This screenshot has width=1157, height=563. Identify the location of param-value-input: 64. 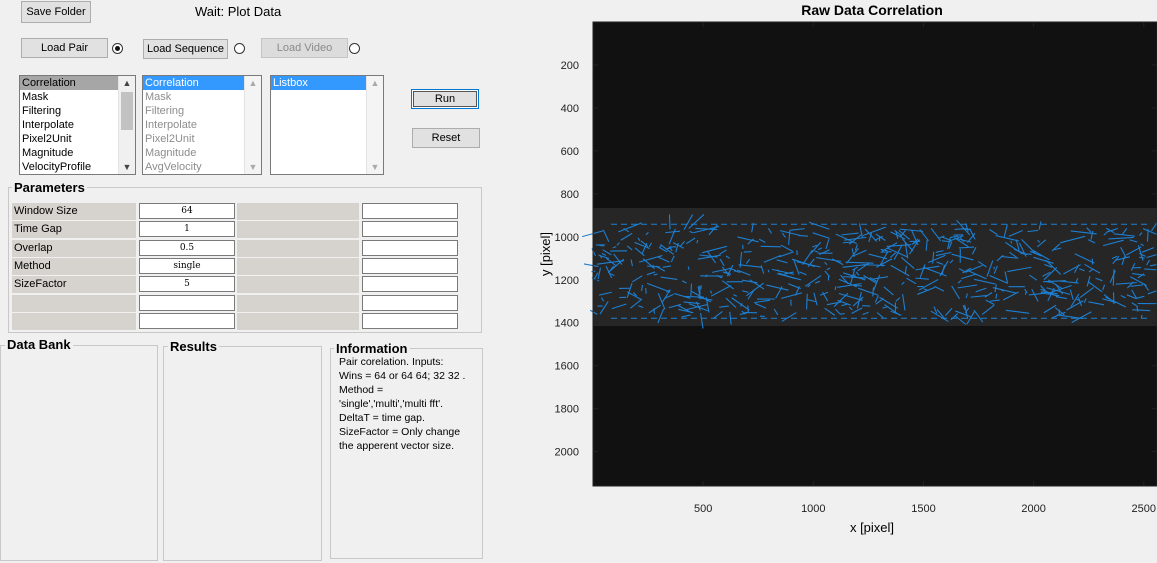
(187, 211).